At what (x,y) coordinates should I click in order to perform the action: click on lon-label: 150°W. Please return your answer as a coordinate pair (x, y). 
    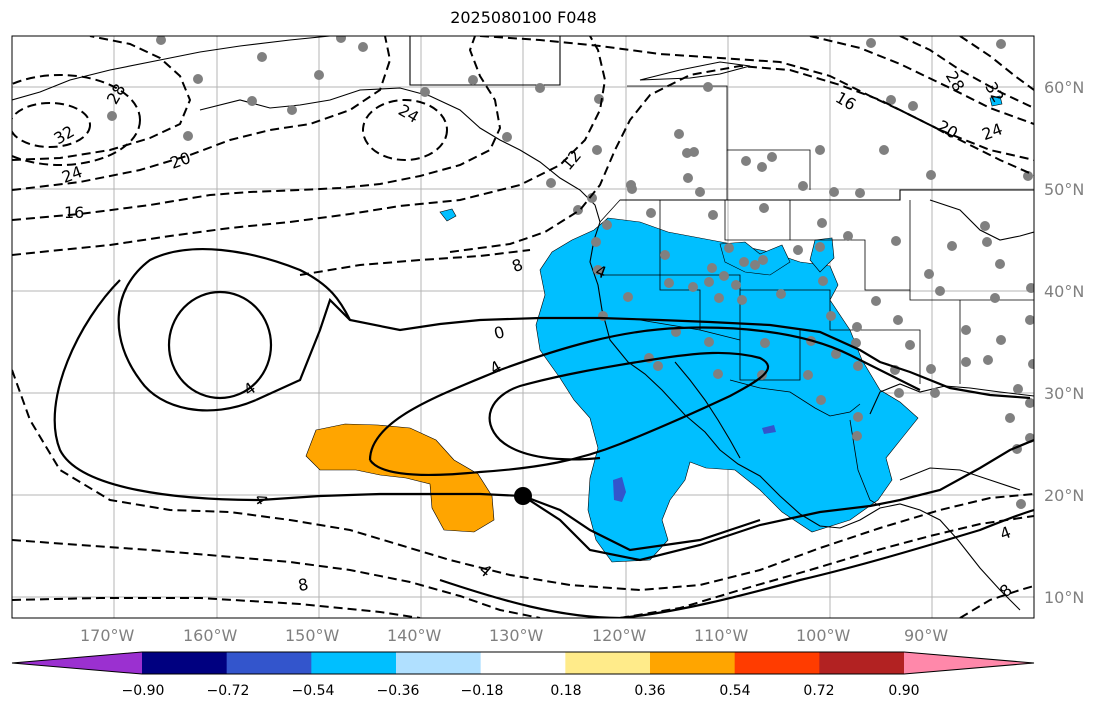
    Looking at the image, I should click on (312, 635).